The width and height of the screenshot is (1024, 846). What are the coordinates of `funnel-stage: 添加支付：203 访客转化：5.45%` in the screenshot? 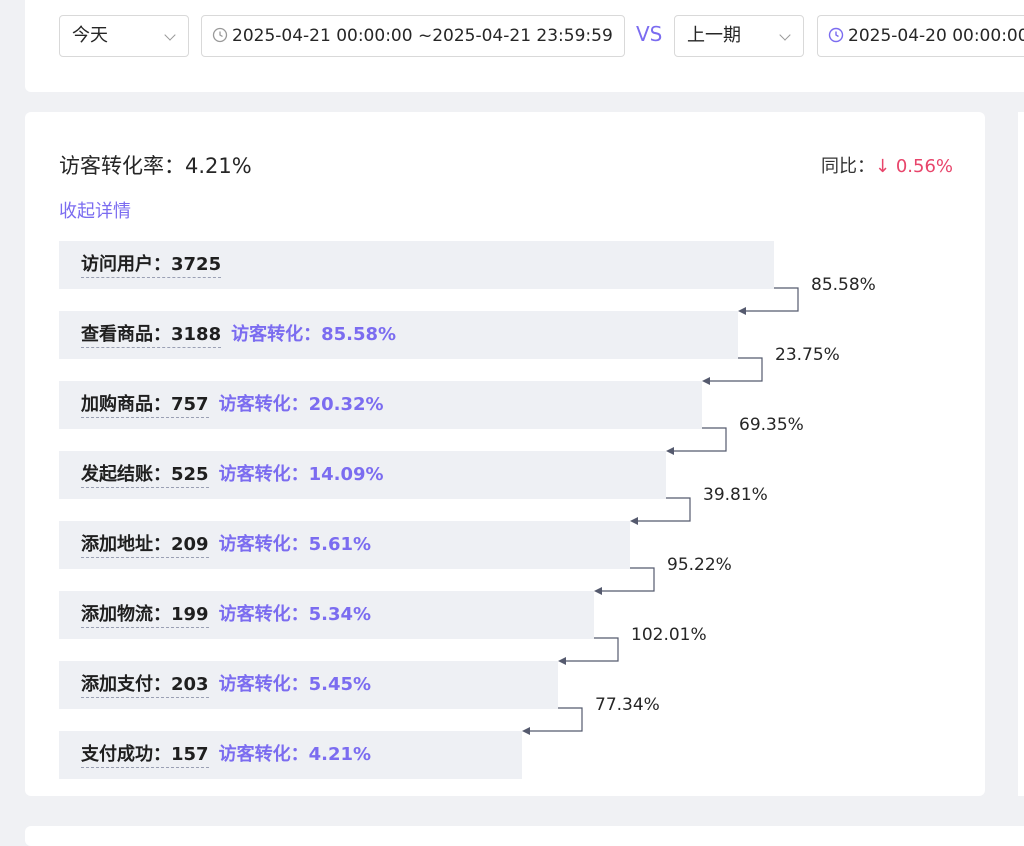 It's located at (308, 685).